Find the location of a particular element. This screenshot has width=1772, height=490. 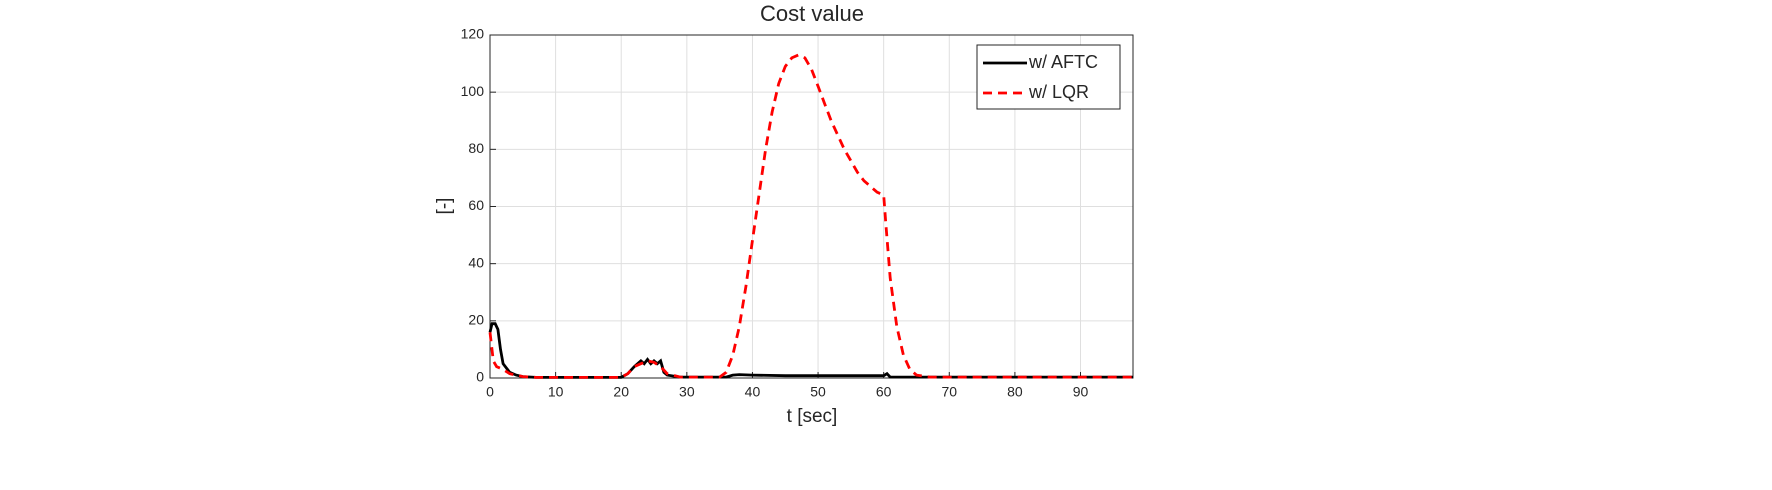

legend-box is located at coordinates (1048, 77).